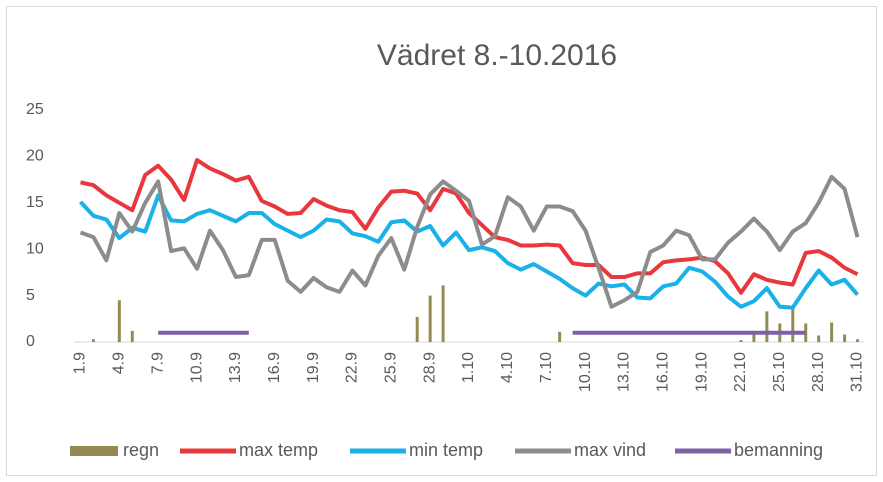 This screenshot has height=482, width=883. I want to click on x-tick-label: 25.10, so click(779, 372).